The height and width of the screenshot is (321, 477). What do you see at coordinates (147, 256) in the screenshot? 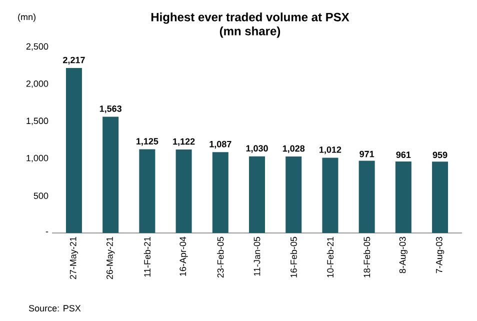
I see `x-tick-label: 11-Feb-21` at bounding box center [147, 256].